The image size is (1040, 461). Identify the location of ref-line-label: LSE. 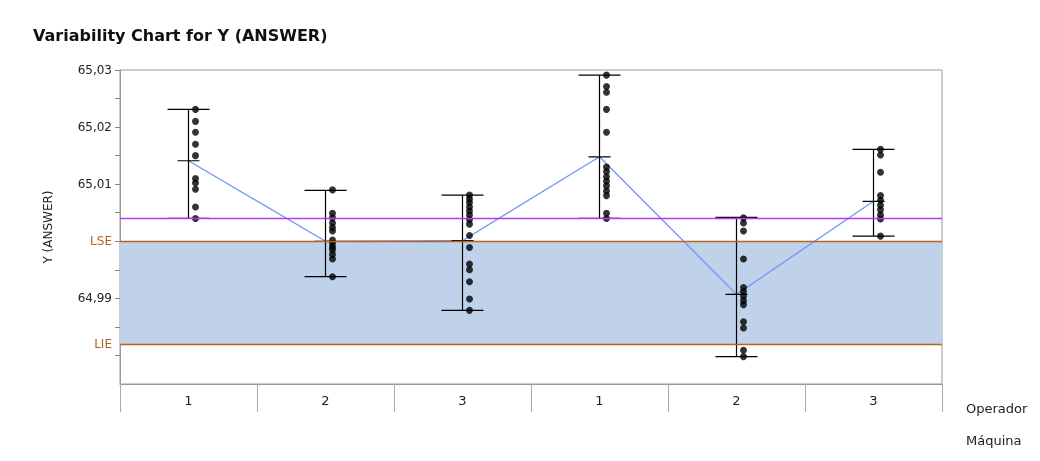
(101, 241).